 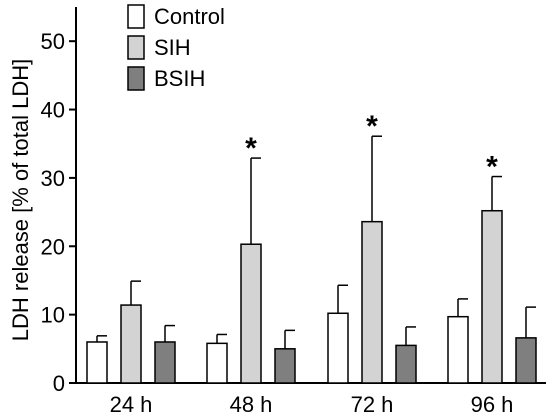 What do you see at coordinates (20, 200) in the screenshot?
I see `y-axis-title: LDH release [% of total LDH]` at bounding box center [20, 200].